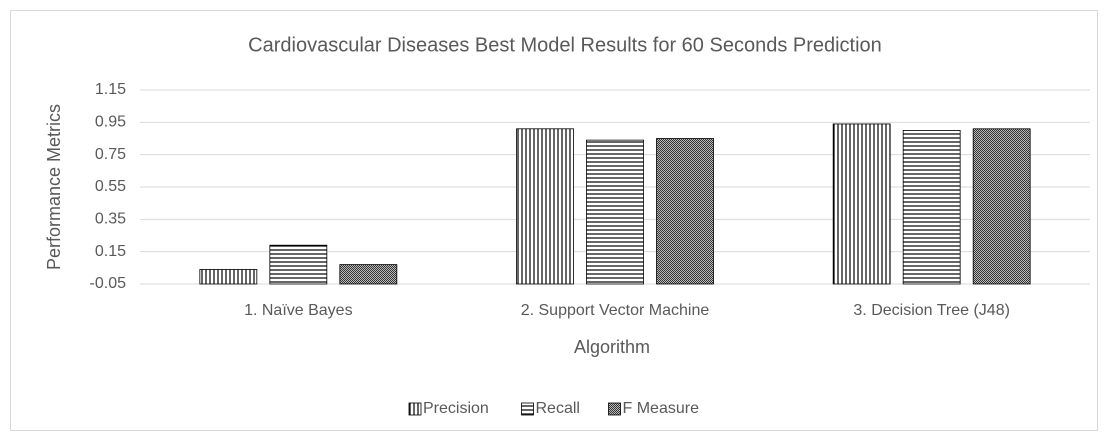 This screenshot has height=442, width=1108. What do you see at coordinates (110, 154) in the screenshot?
I see `y-tick-label: 0.75` at bounding box center [110, 154].